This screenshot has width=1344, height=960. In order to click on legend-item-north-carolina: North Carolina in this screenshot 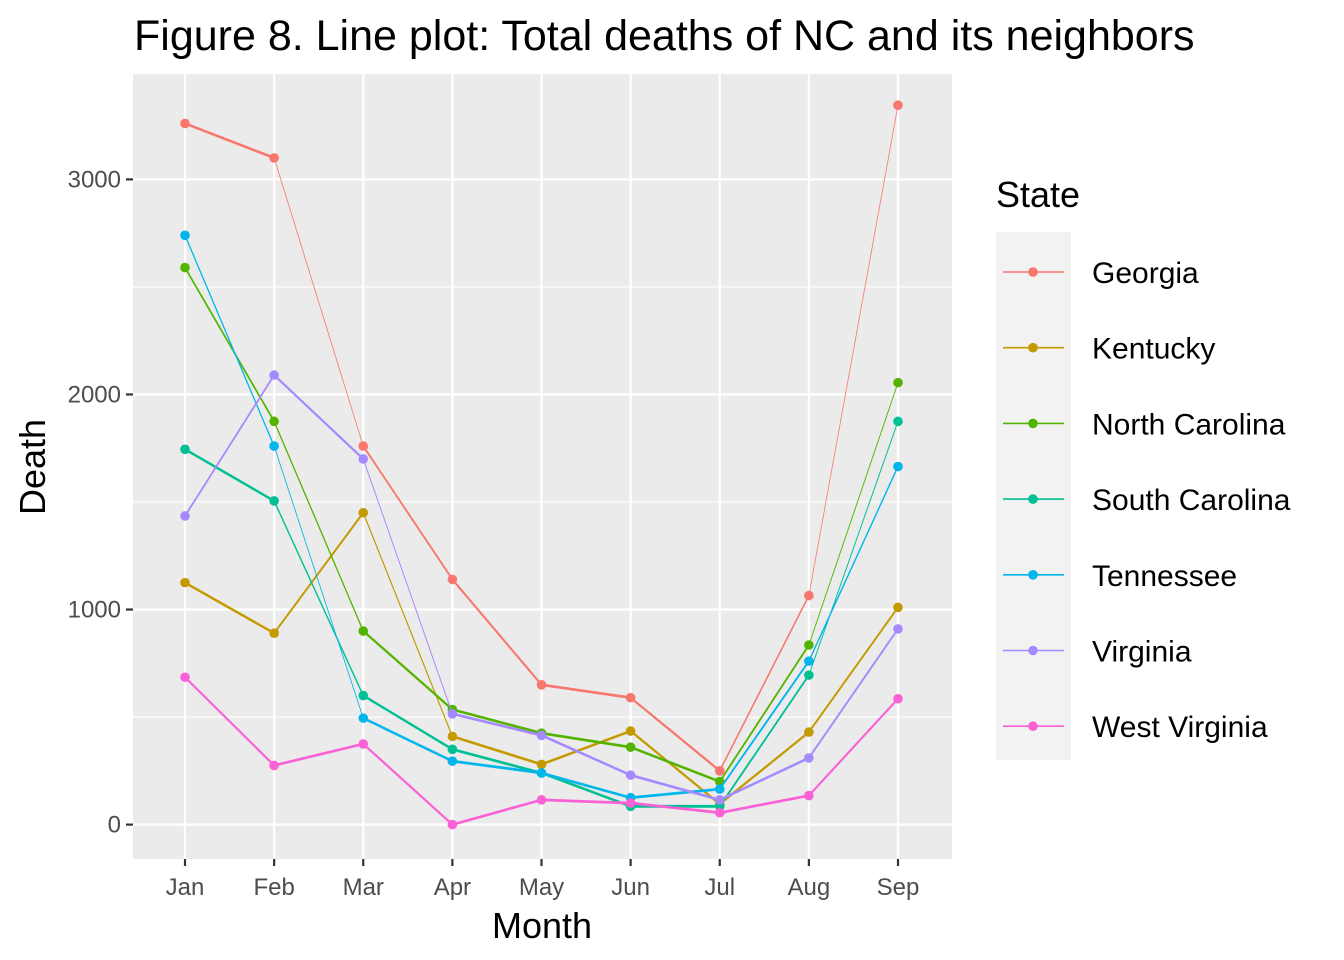, I will do `click(1144, 424)`.